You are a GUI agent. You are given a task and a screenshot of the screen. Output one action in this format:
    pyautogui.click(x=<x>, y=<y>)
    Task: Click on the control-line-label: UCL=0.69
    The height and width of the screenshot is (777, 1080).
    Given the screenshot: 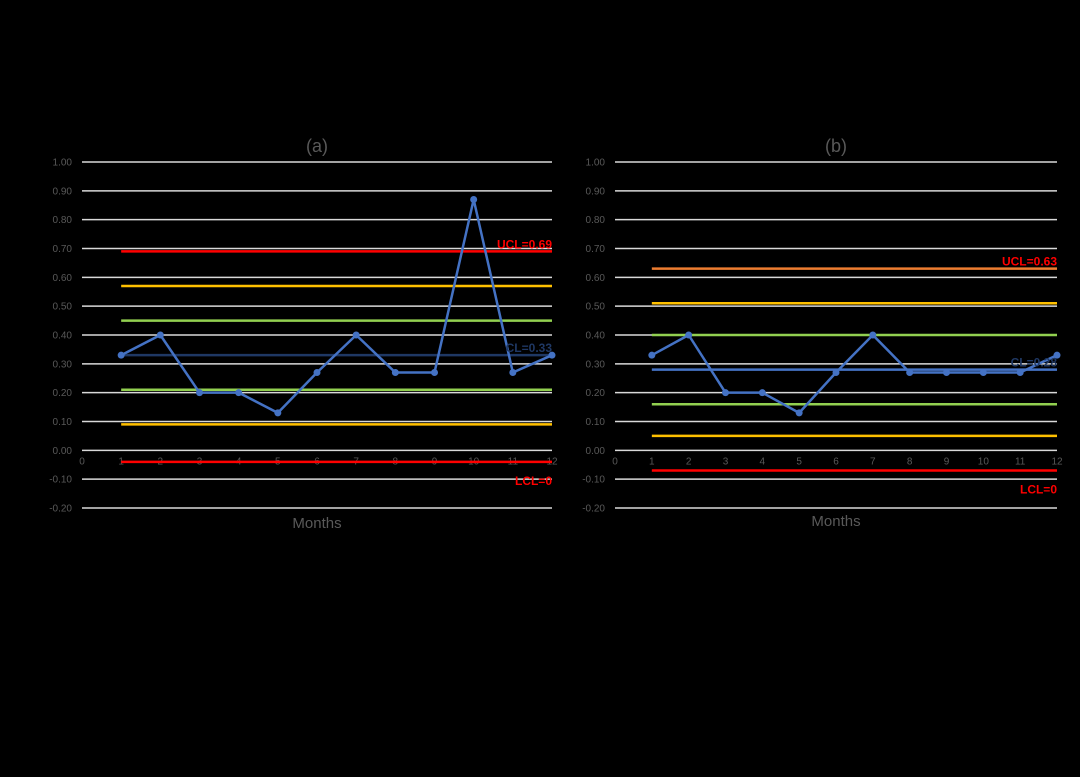 What is the action you would take?
    pyautogui.click(x=524, y=244)
    